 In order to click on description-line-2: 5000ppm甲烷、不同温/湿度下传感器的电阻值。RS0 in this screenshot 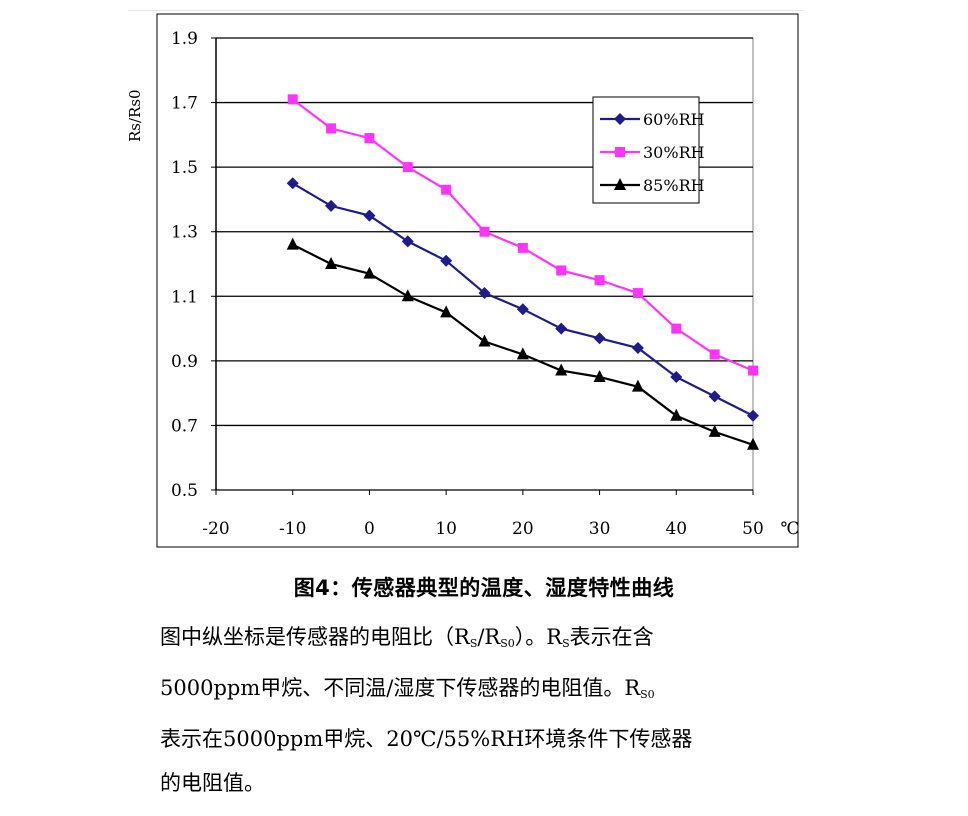, I will do `click(407, 688)`.